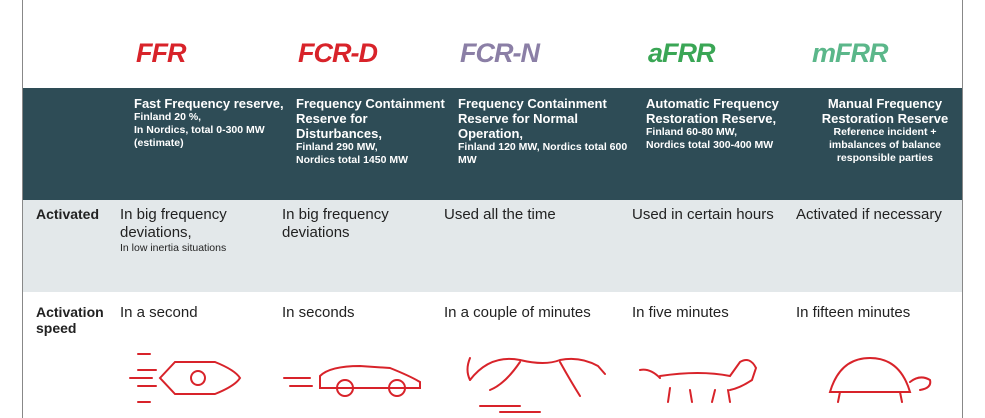 This screenshot has width=985, height=418. What do you see at coordinates (536, 385) in the screenshot?
I see `cheetah-icon` at bounding box center [536, 385].